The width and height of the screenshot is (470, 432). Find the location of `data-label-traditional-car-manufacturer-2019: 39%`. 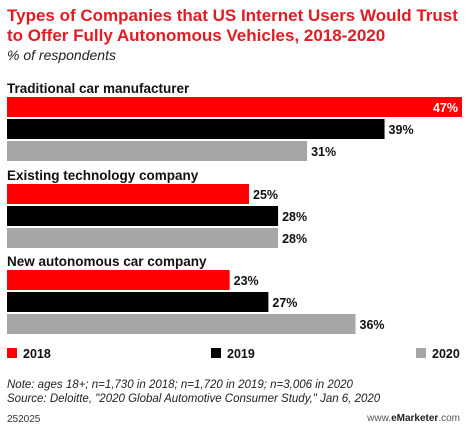

data-label-traditional-car-manufacturer-2019: 39% is located at coordinates (401, 130).